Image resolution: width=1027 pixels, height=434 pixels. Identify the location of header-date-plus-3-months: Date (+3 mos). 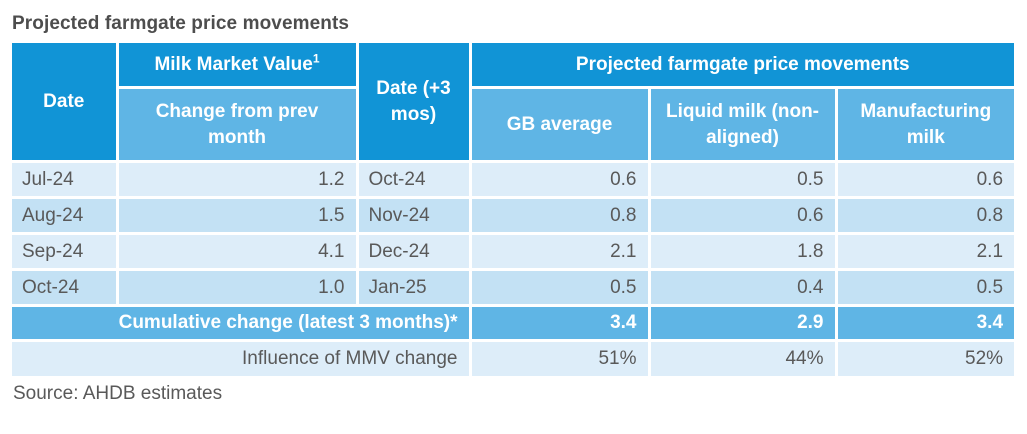
(413, 103).